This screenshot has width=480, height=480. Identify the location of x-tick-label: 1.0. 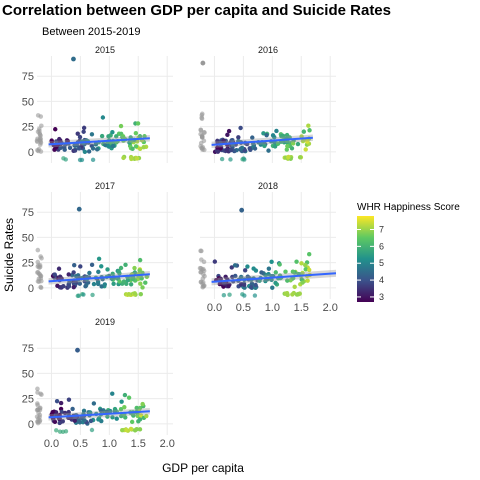
(109, 444).